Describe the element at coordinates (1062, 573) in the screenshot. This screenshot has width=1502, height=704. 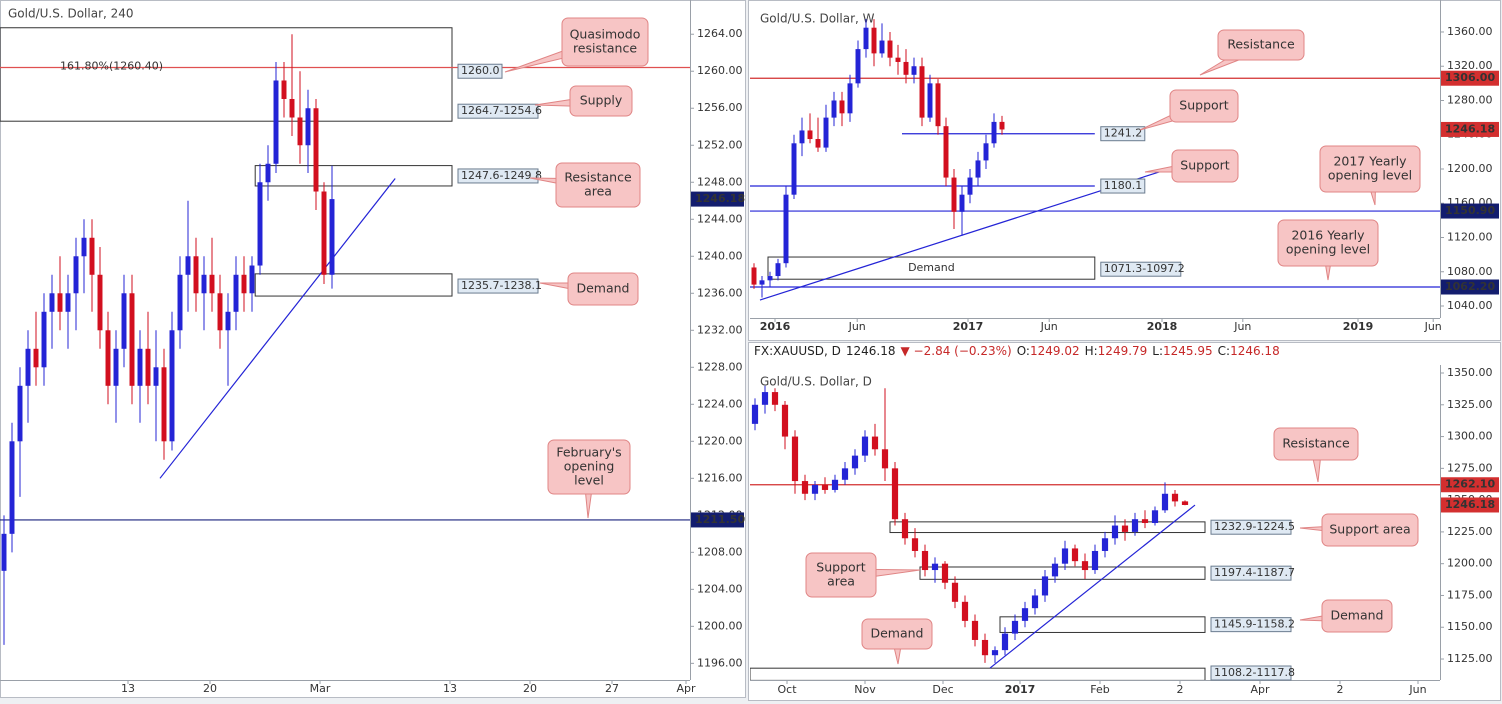
I see `zone` at that location.